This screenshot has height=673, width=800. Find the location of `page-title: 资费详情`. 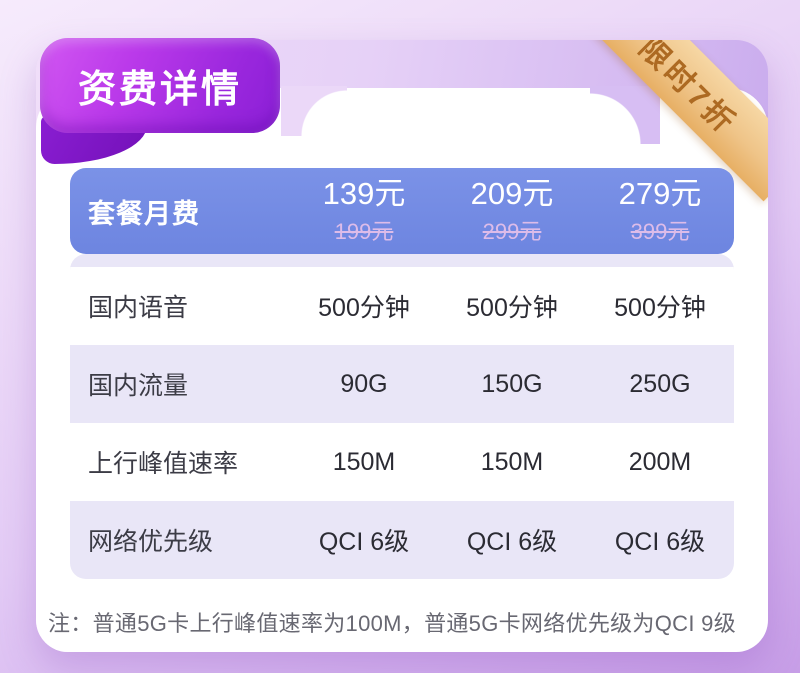

page-title: 资费详情 is located at coordinates (159, 90).